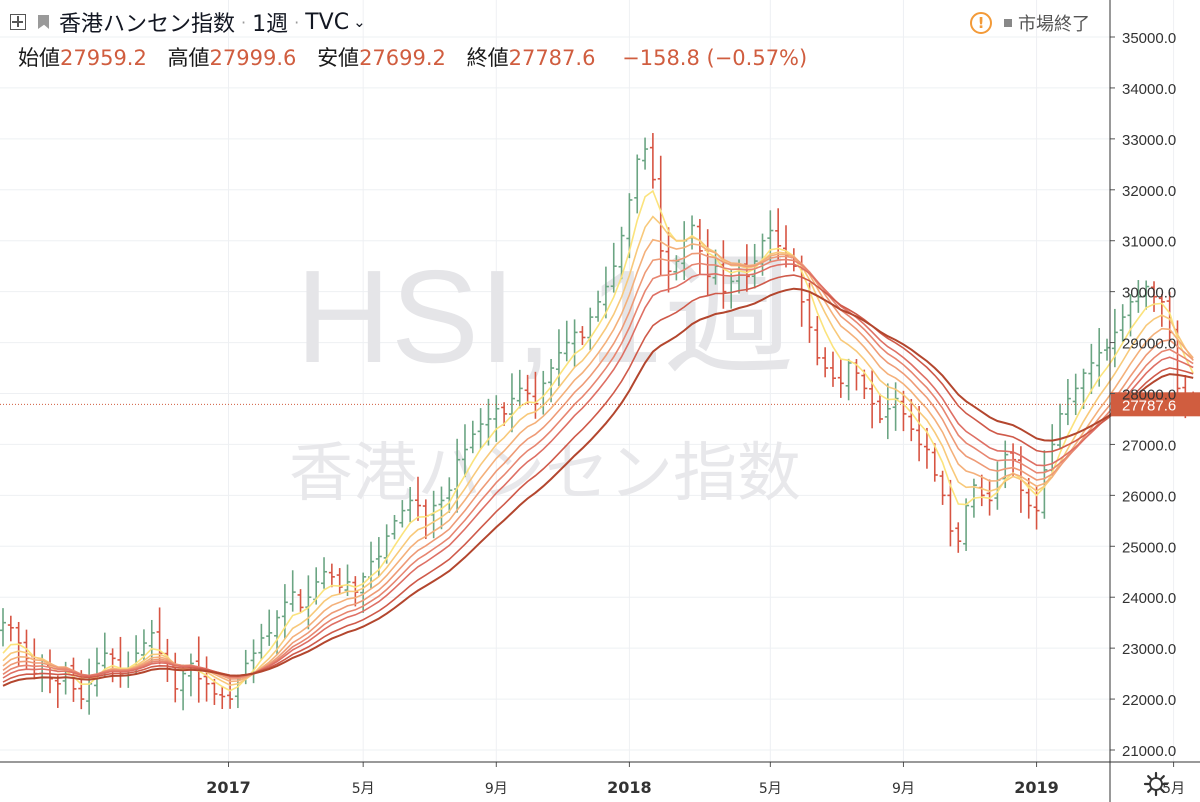 The image size is (1200, 802). Describe the element at coordinates (327, 22) in the screenshot. I see `source-label: TVC` at that location.